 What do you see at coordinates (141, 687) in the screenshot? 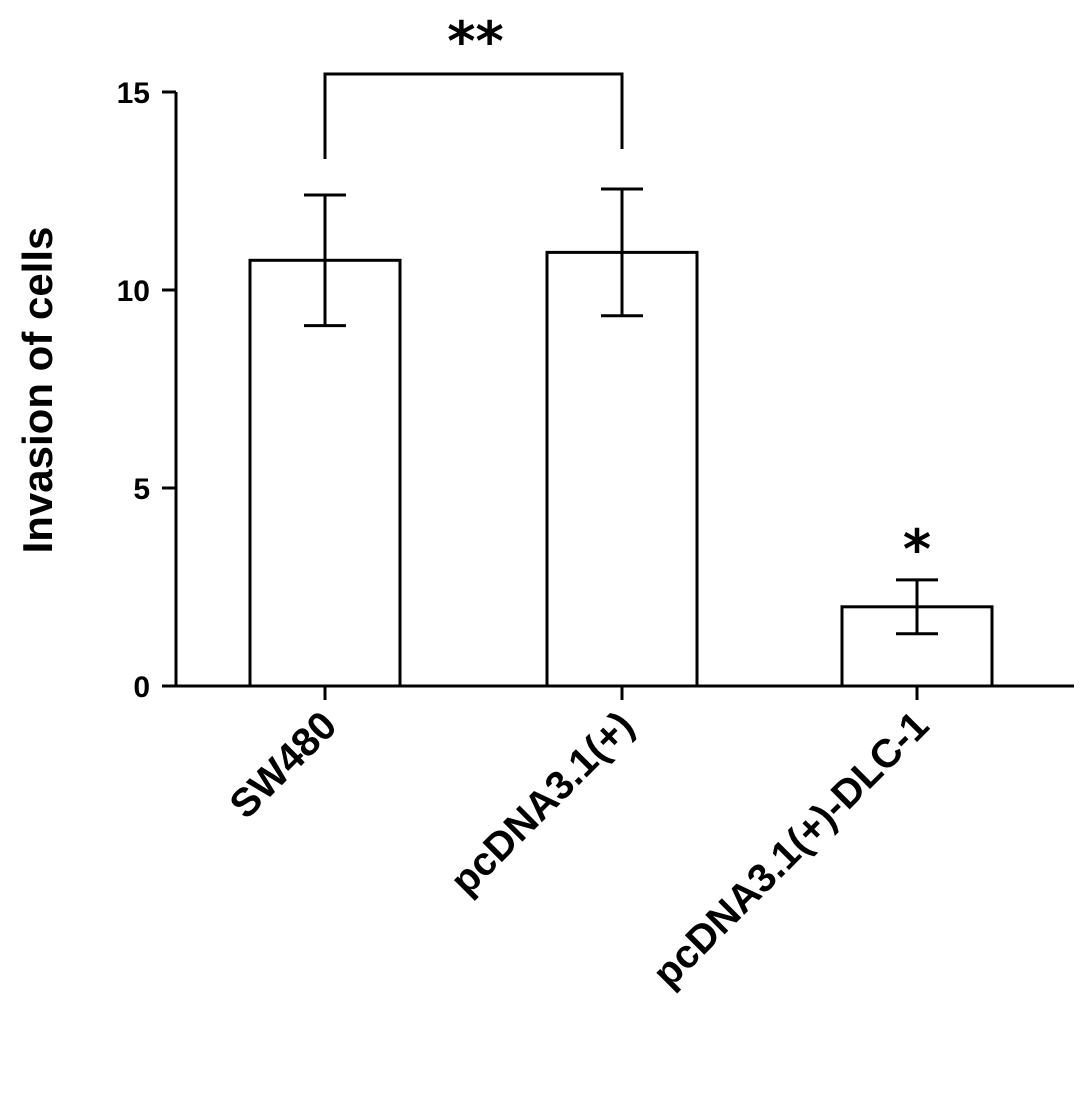
I see `y-tick-label-0: 0` at bounding box center [141, 687].